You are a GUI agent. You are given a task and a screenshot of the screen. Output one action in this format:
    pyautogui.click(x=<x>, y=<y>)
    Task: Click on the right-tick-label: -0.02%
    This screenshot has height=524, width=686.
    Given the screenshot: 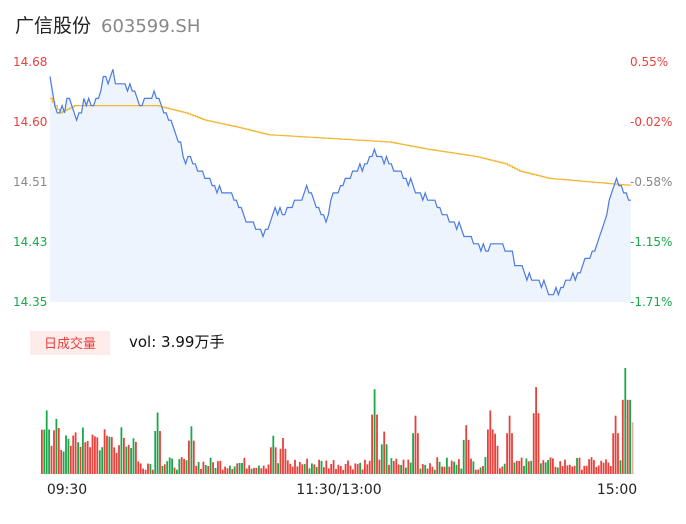 What is the action you would take?
    pyautogui.click(x=651, y=122)
    